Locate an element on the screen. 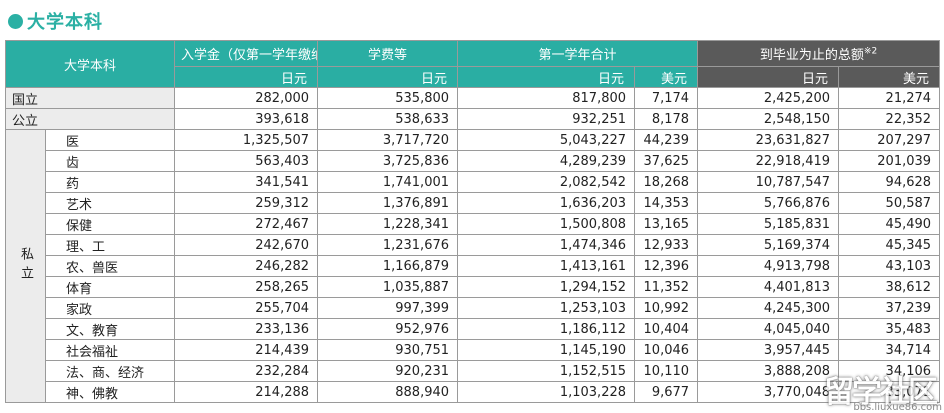 Image resolution: width=944 pixels, height=413 pixels. cell-admission: 246,282 is located at coordinates (246, 266).